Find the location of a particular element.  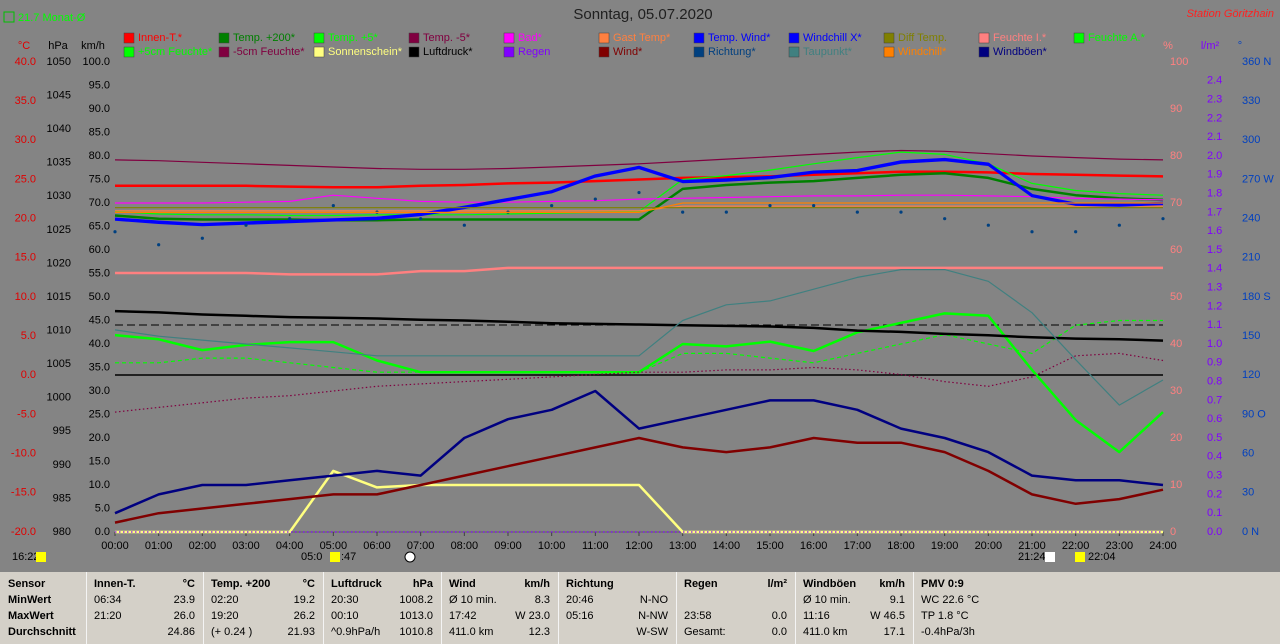

y-tick-label: 85.0 is located at coordinates (99, 132).